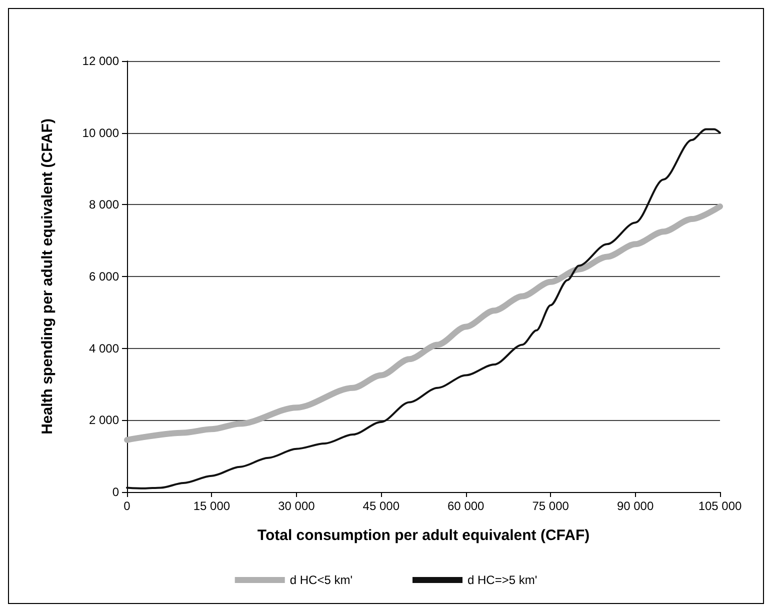 This screenshot has height=614, width=772. Describe the element at coordinates (101, 61) in the screenshot. I see `y-tick-label: 12 000` at that location.